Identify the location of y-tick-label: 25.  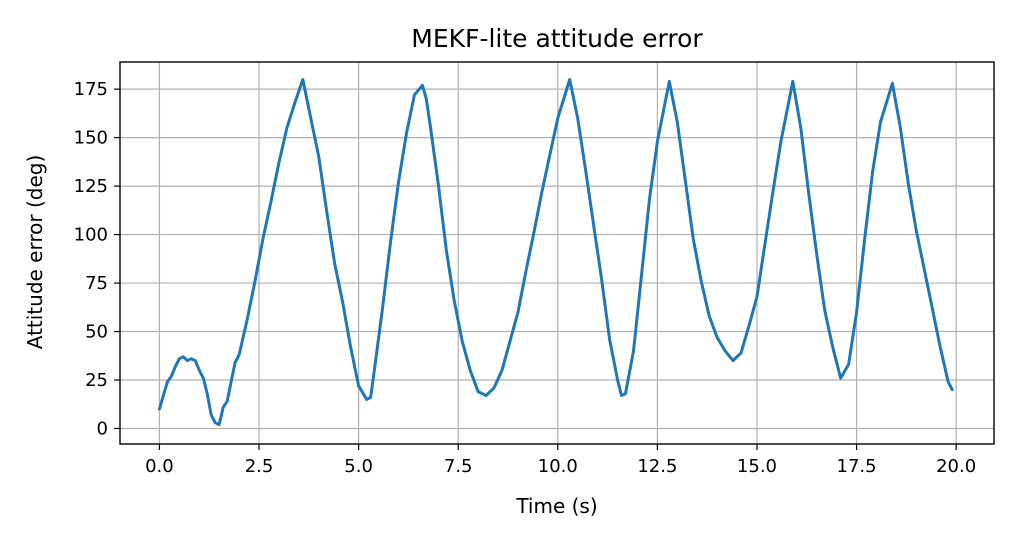
(96, 380).